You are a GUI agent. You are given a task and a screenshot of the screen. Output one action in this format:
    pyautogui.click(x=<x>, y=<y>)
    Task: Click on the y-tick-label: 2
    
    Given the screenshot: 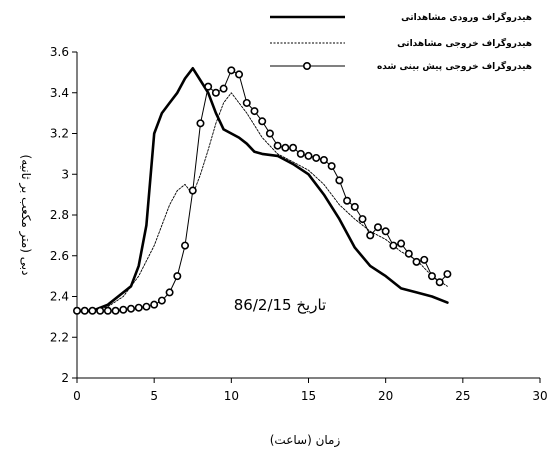 What is the action you would take?
    pyautogui.click(x=65, y=378)
    